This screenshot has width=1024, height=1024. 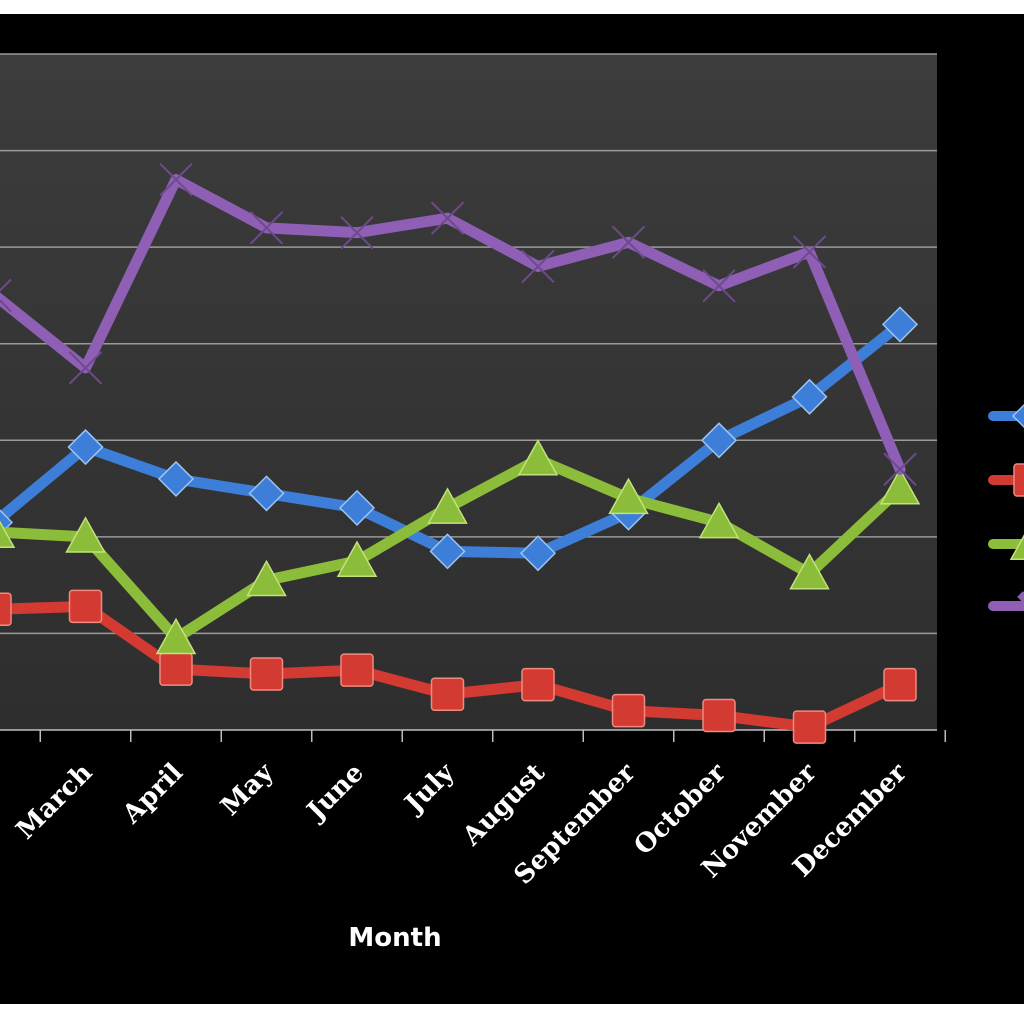 I want to click on x-tick-label: May, so click(x=247, y=789).